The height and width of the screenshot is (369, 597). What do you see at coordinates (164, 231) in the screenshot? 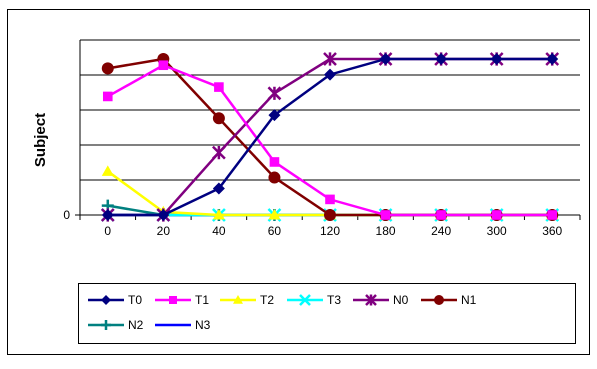
I see `x-tick-label: 20` at bounding box center [164, 231].